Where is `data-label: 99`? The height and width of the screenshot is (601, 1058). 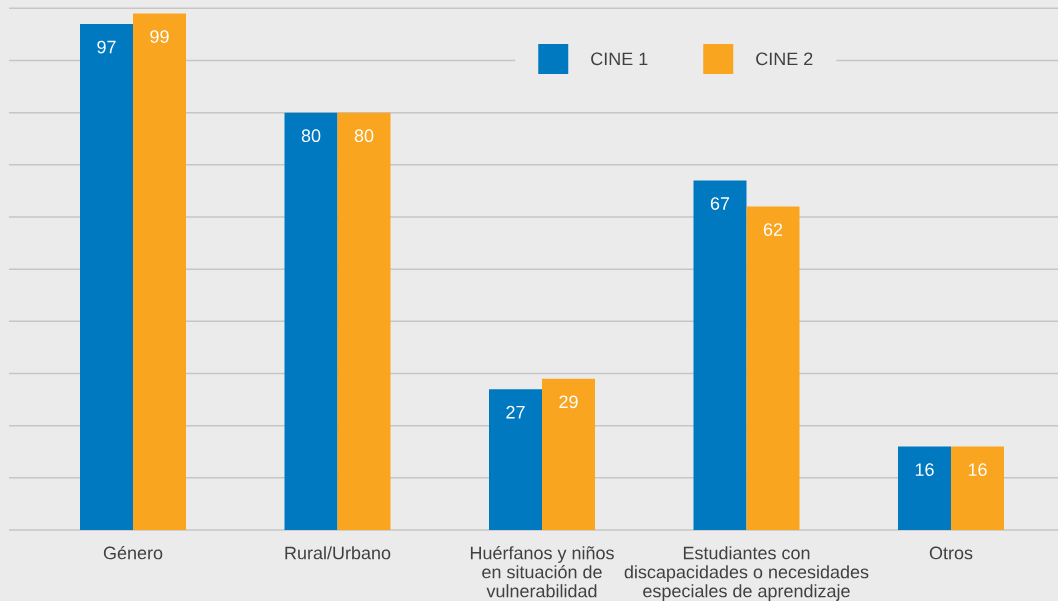 data-label: 99 is located at coordinates (159, 36).